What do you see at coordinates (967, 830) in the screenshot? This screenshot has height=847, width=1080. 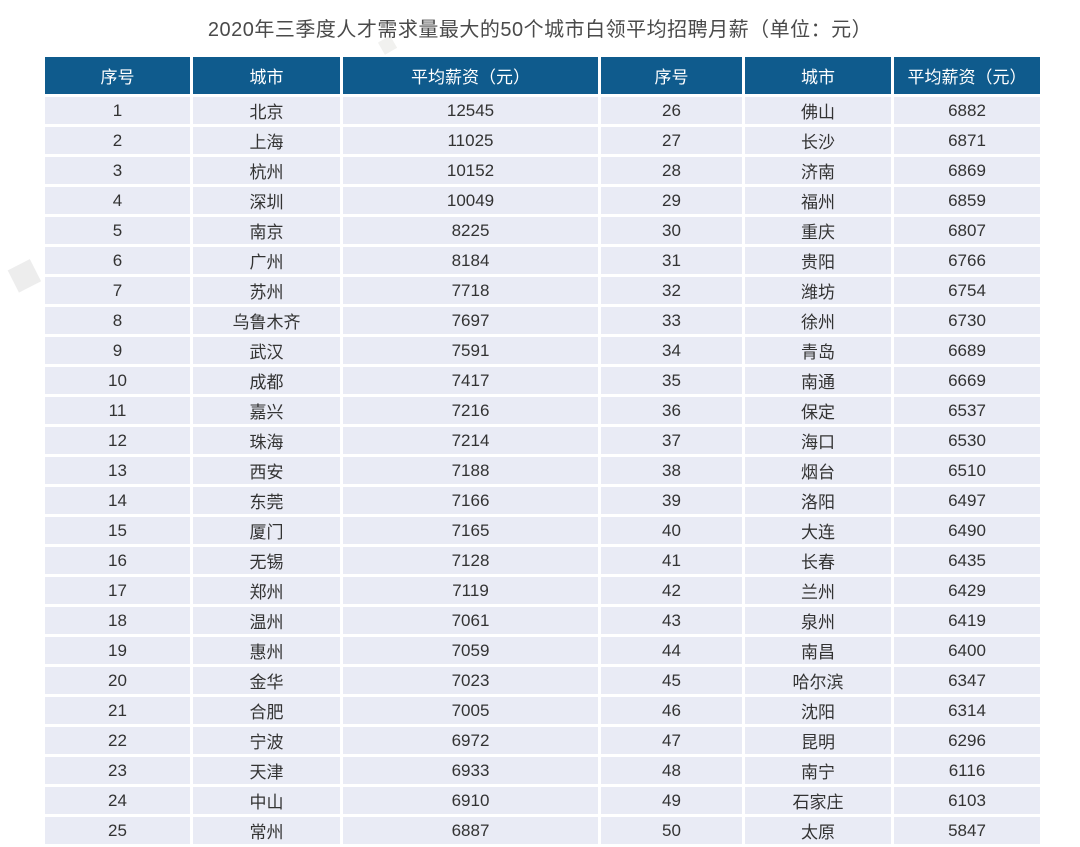 I see `salary-cell-right: 5847` at bounding box center [967, 830].